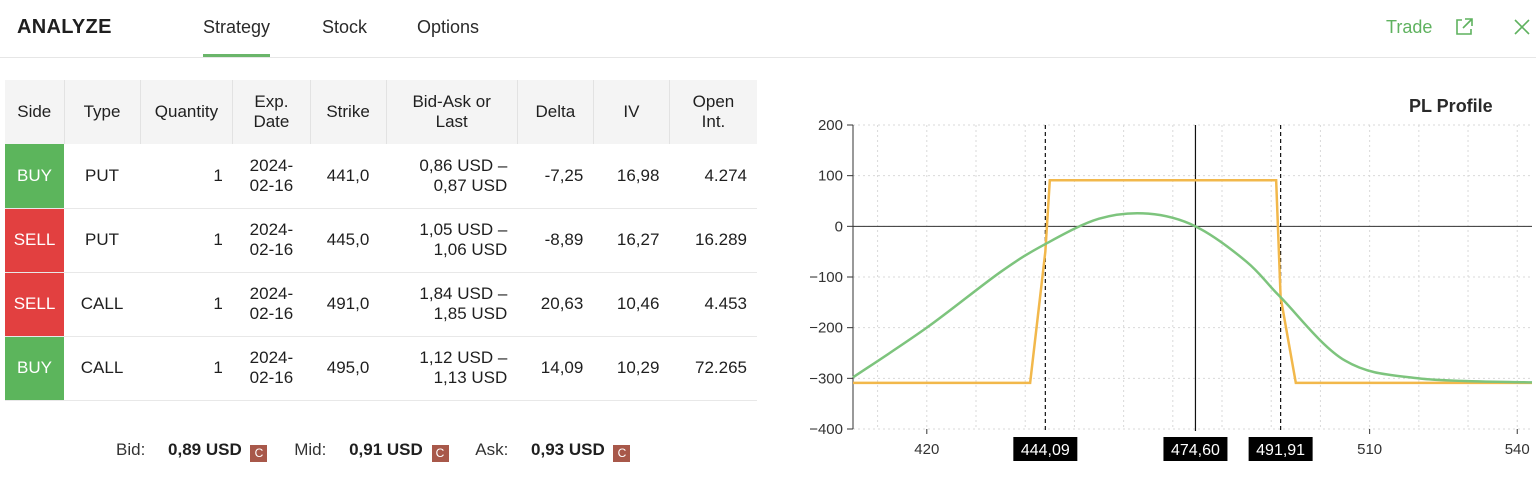 The height and width of the screenshot is (478, 1536). What do you see at coordinates (1451, 106) in the screenshot?
I see `chart-title: PL Profile` at bounding box center [1451, 106].